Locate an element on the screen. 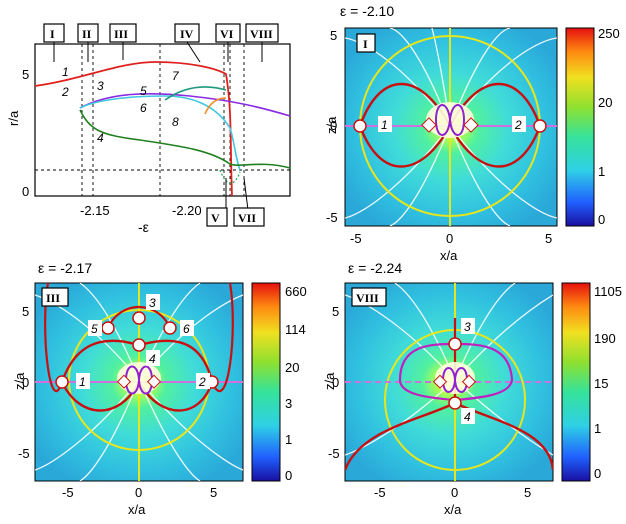 This screenshot has width=626, height=524. panel-c-xlabel: x/a is located at coordinates (137, 509).